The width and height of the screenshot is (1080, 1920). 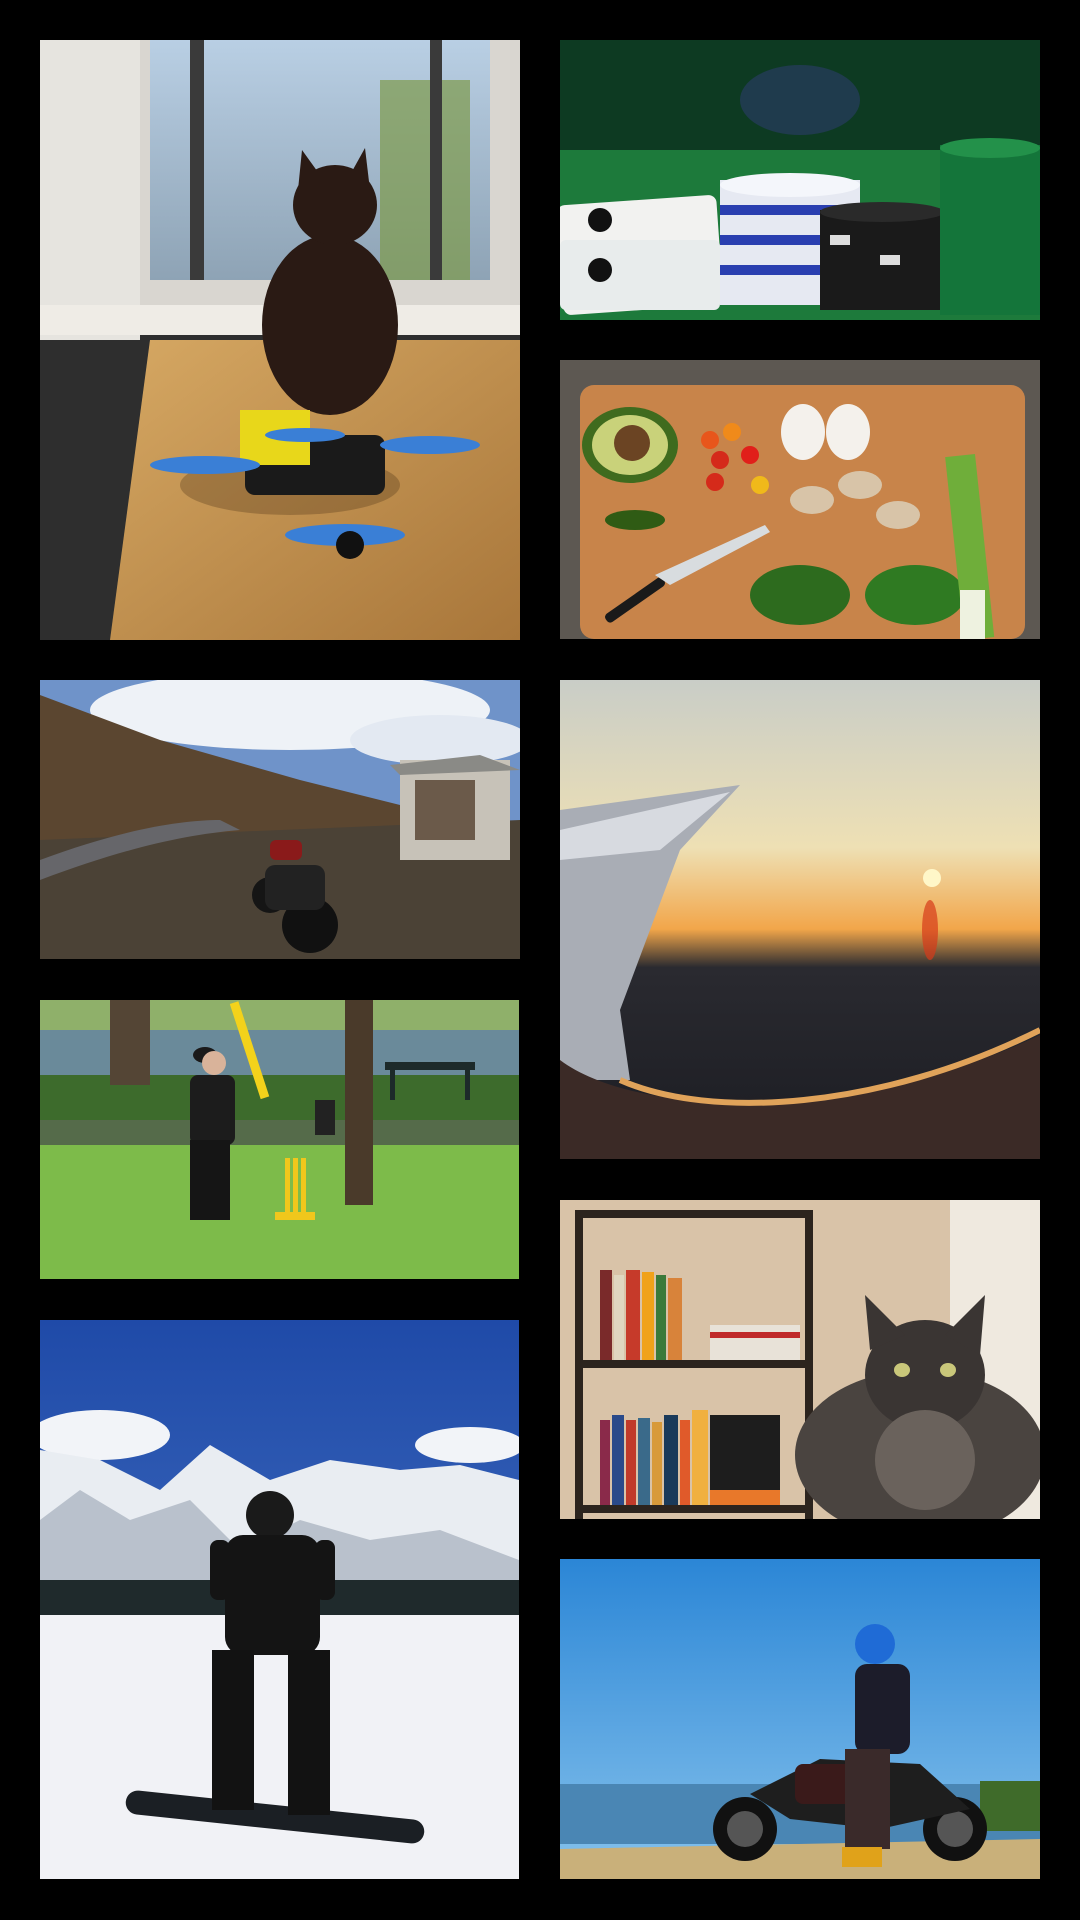 I want to click on photo-snowboard-mountains, so click(x=279, y=1599).